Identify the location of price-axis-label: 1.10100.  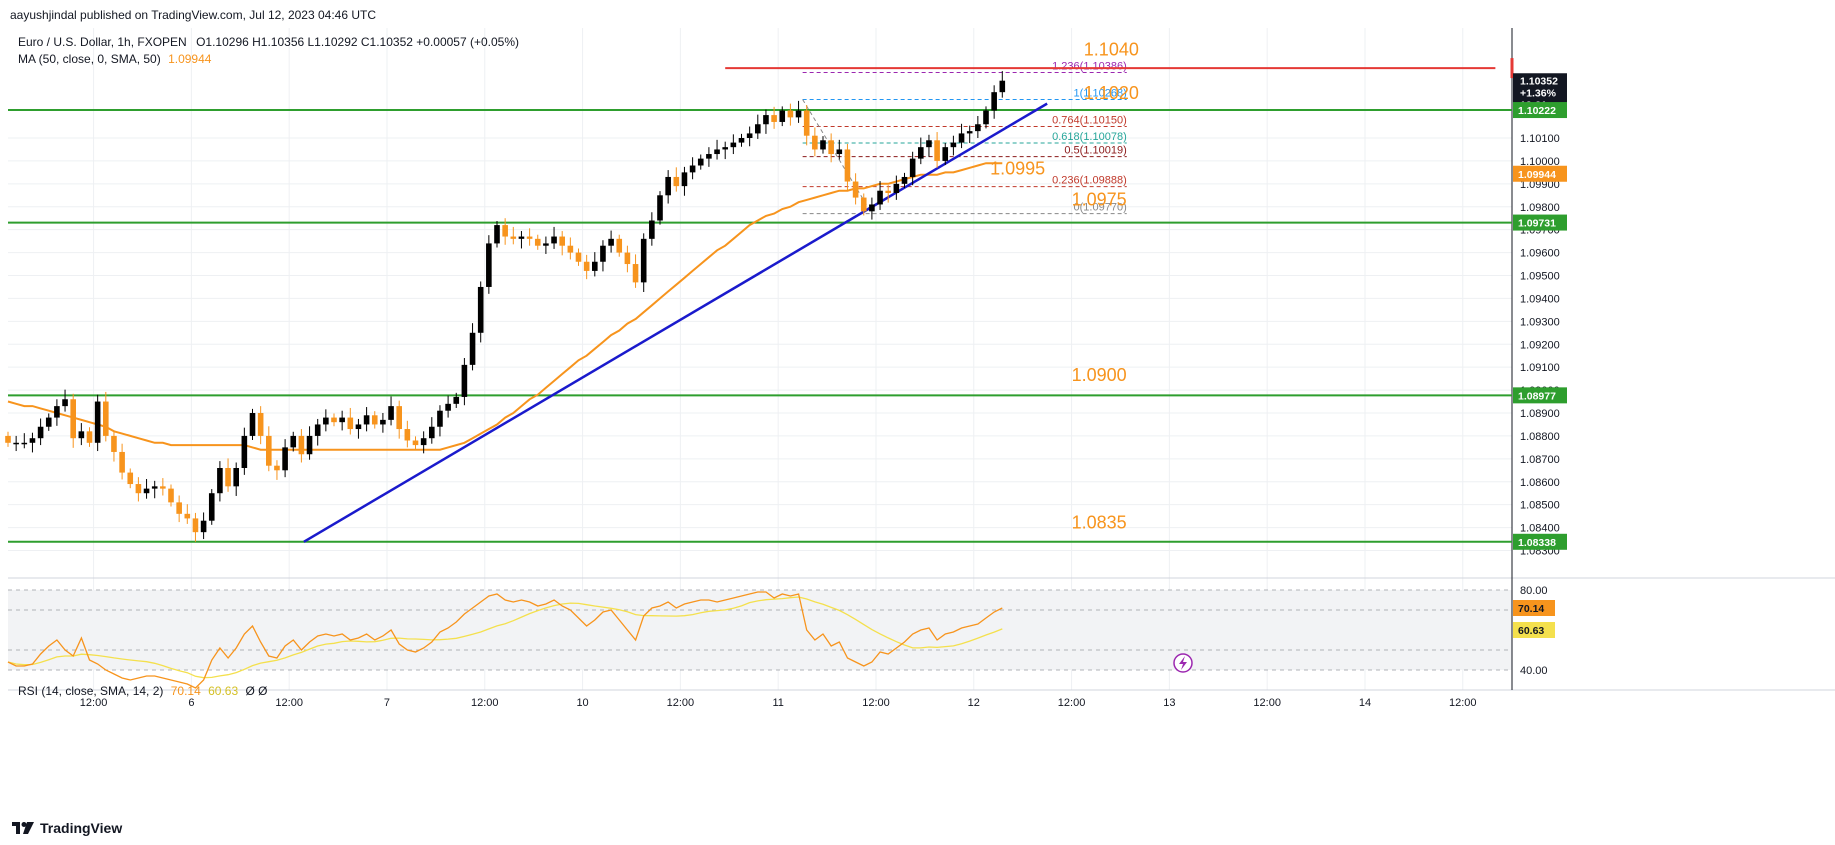
(1540, 139).